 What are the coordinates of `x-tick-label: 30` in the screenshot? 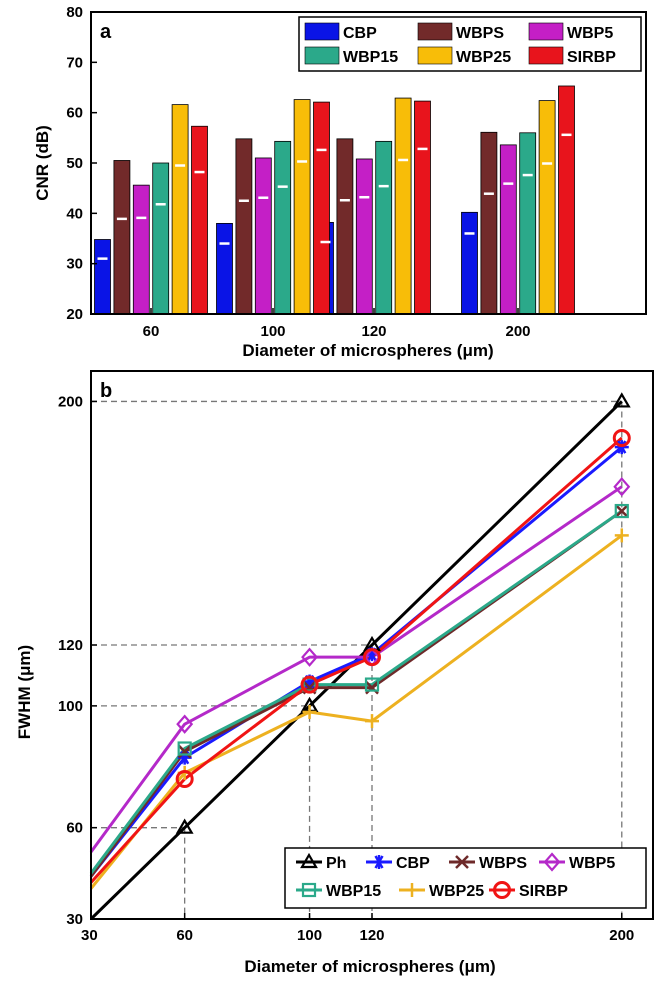 It's located at (89, 935).